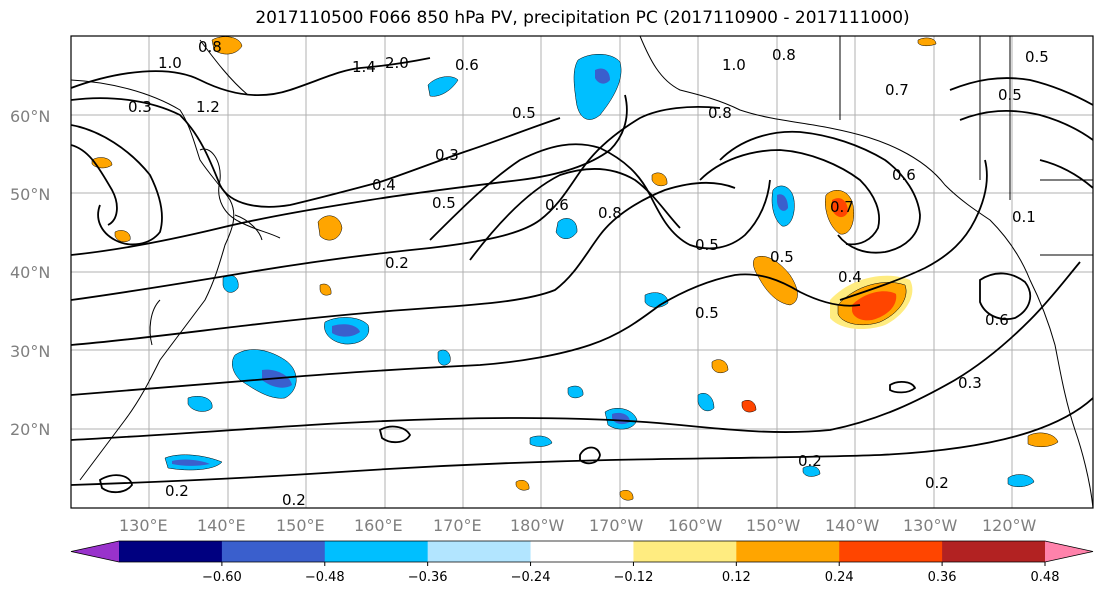  Describe the element at coordinates (736, 577) in the screenshot. I see `colorbar-tick-label: 0.12` at that location.